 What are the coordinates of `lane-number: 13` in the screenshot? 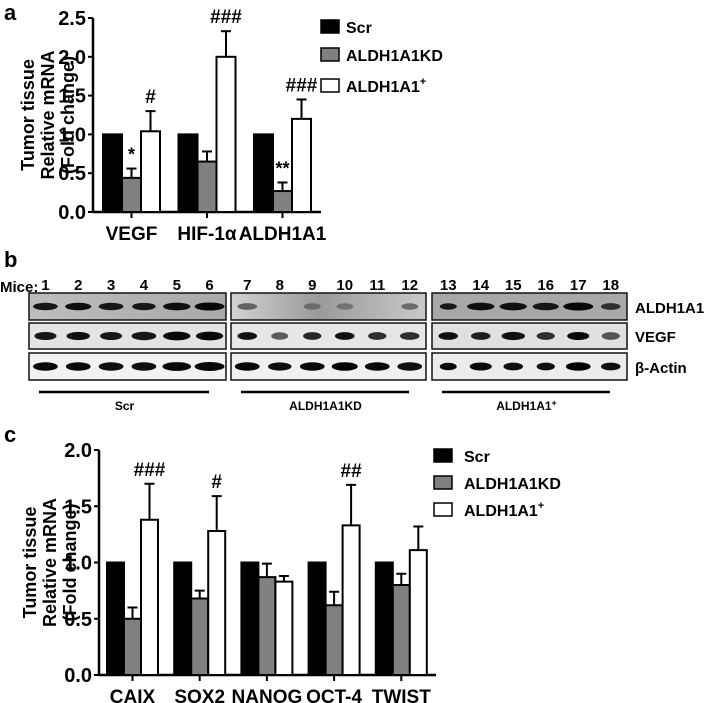 It's located at (448, 285).